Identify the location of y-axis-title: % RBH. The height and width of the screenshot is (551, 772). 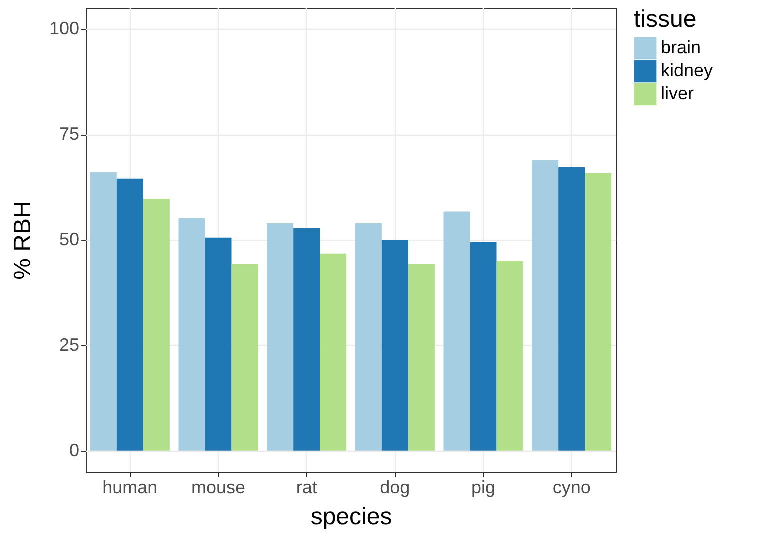
(22, 240).